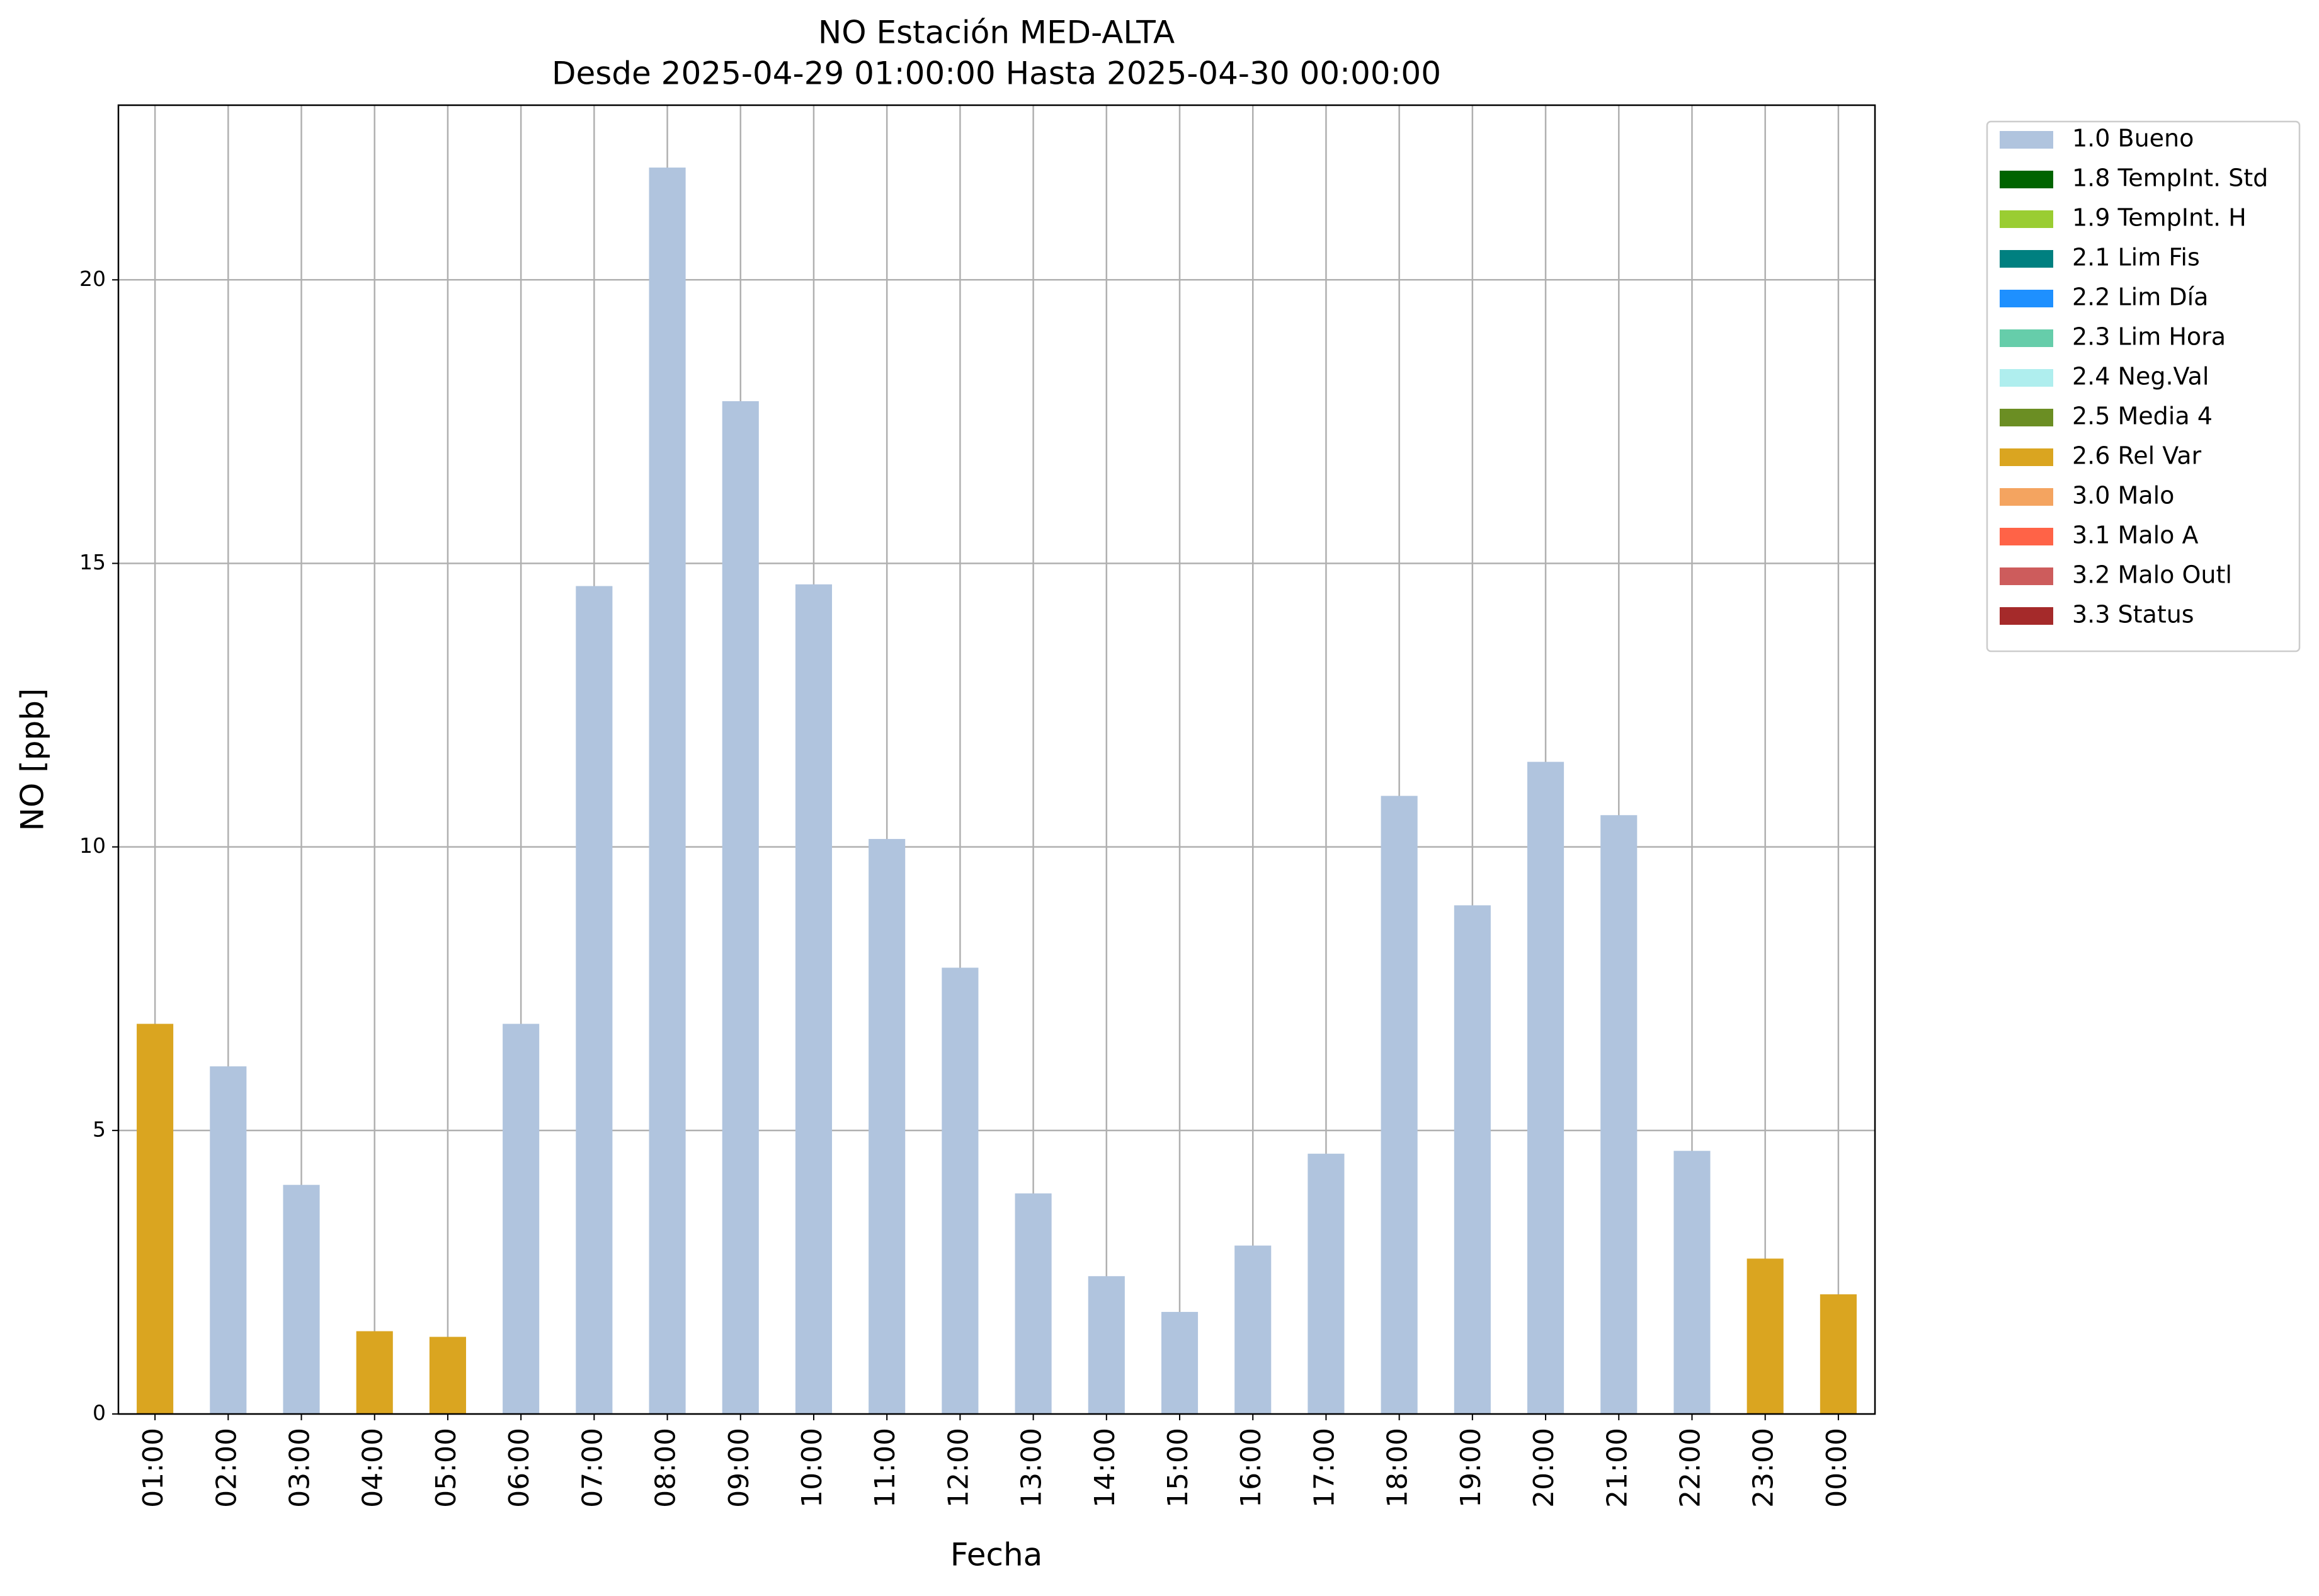 The width and height of the screenshot is (2319, 1596). Describe the element at coordinates (2135, 535) in the screenshot. I see `legend-label: 3.1 Malo A` at that location.